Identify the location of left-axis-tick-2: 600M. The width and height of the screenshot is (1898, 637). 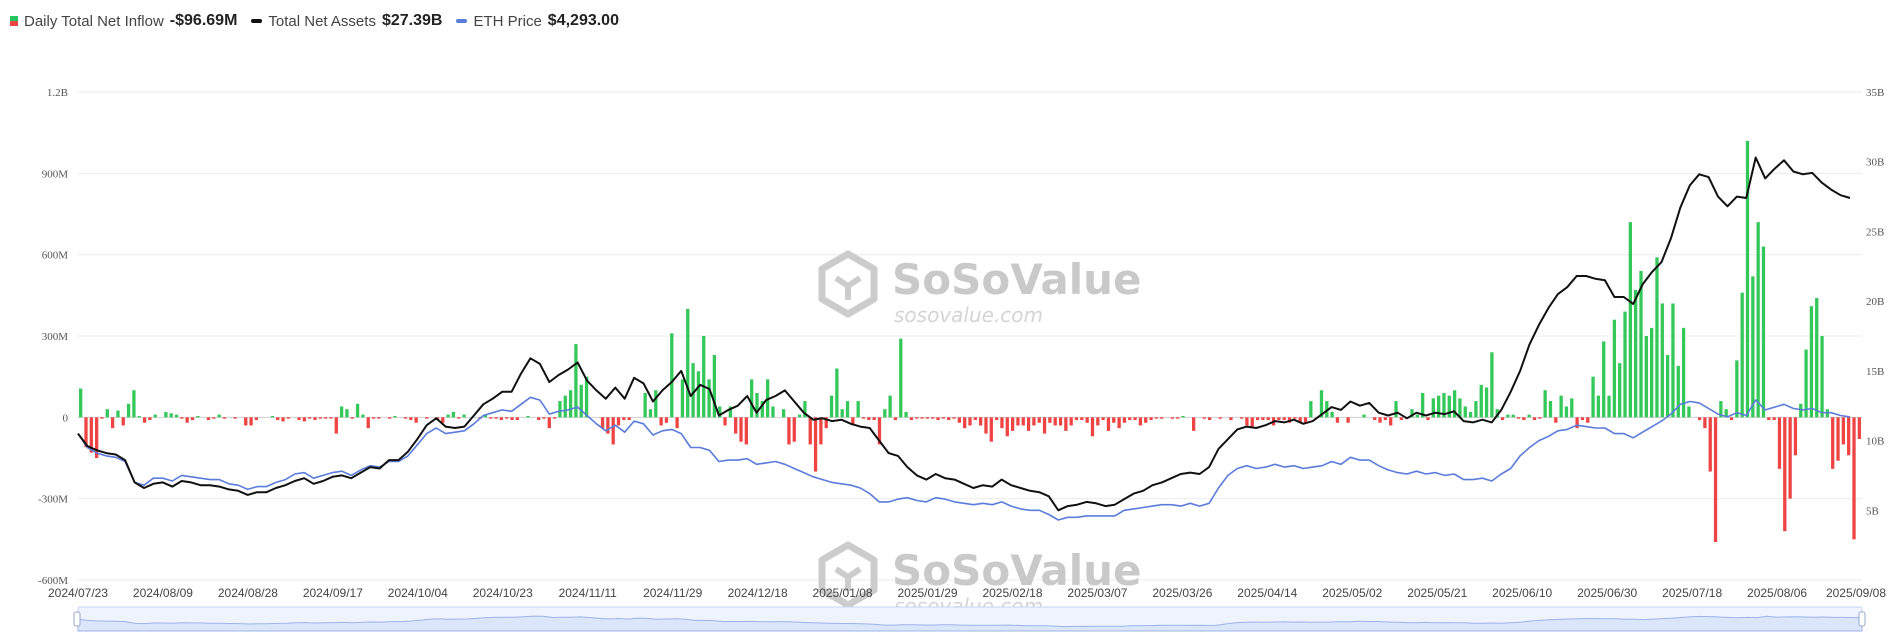
(55, 256).